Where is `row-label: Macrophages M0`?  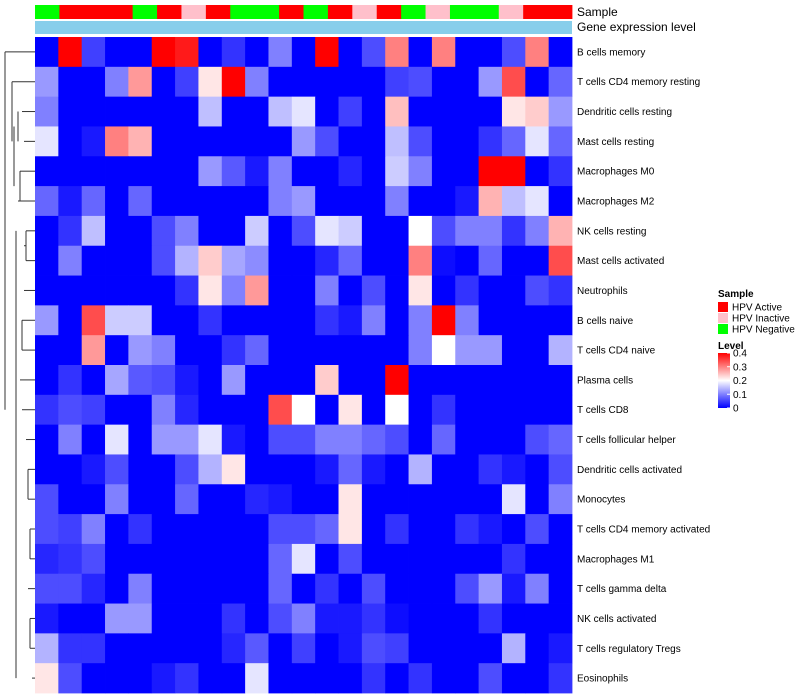 row-label: Macrophages M0 is located at coordinates (616, 172).